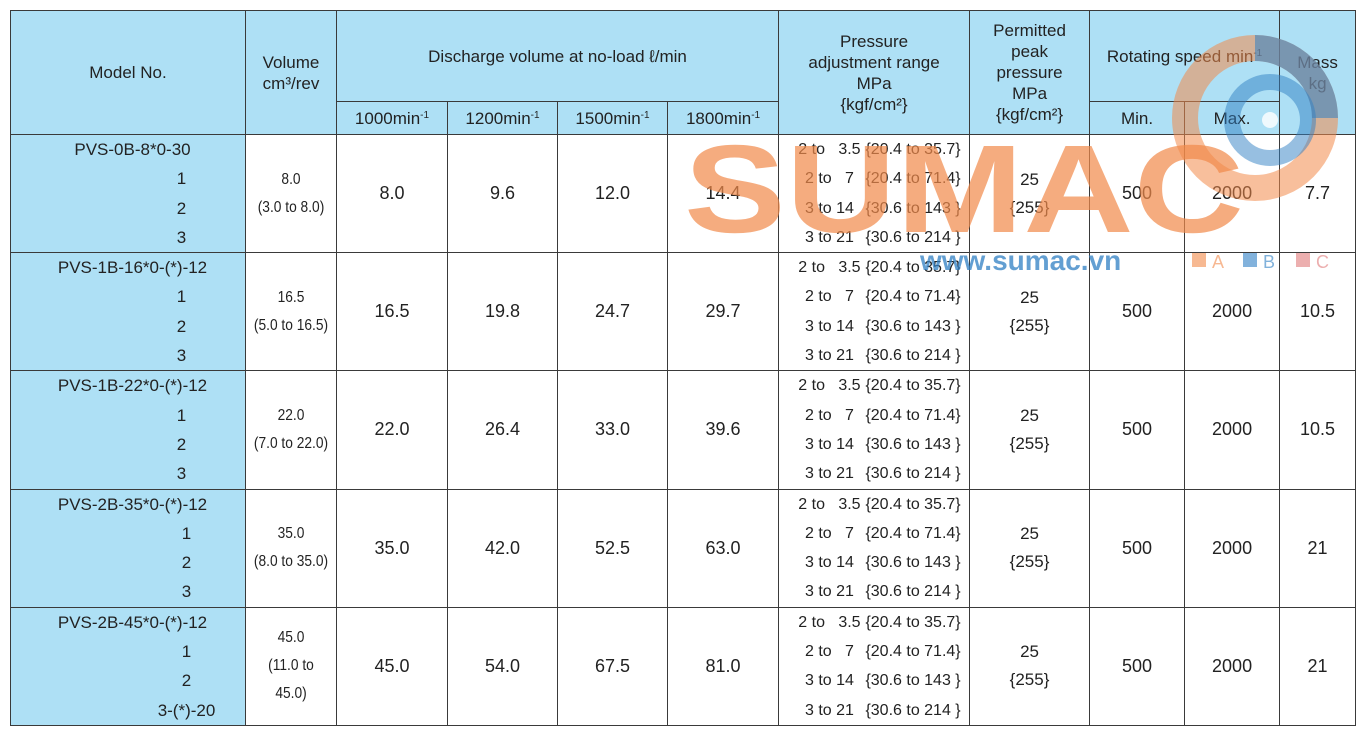  Describe the element at coordinates (291, 666) in the screenshot. I see `volume-cell: 45.0 (11.0 to 45.0)` at that location.